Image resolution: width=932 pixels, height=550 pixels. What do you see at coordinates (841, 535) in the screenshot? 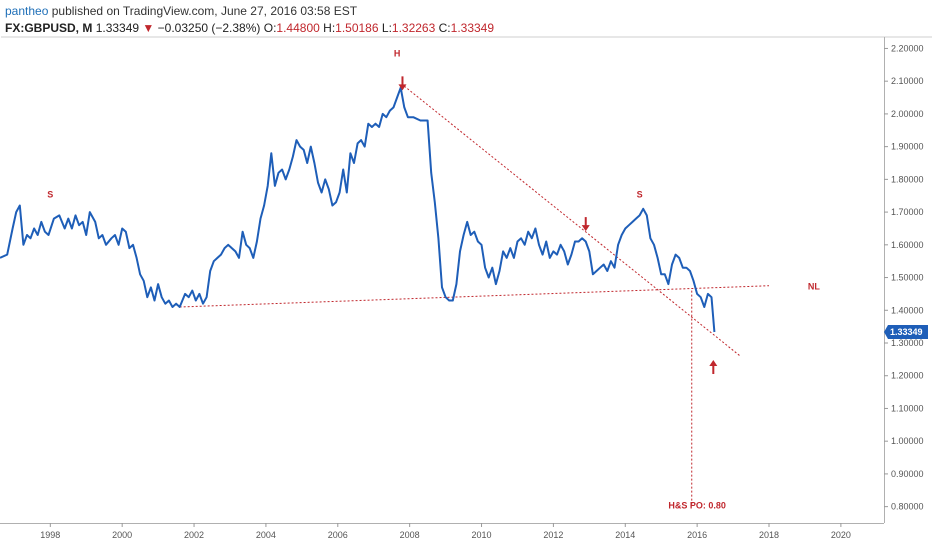
I see `x-tick-label: 2020` at bounding box center [841, 535].